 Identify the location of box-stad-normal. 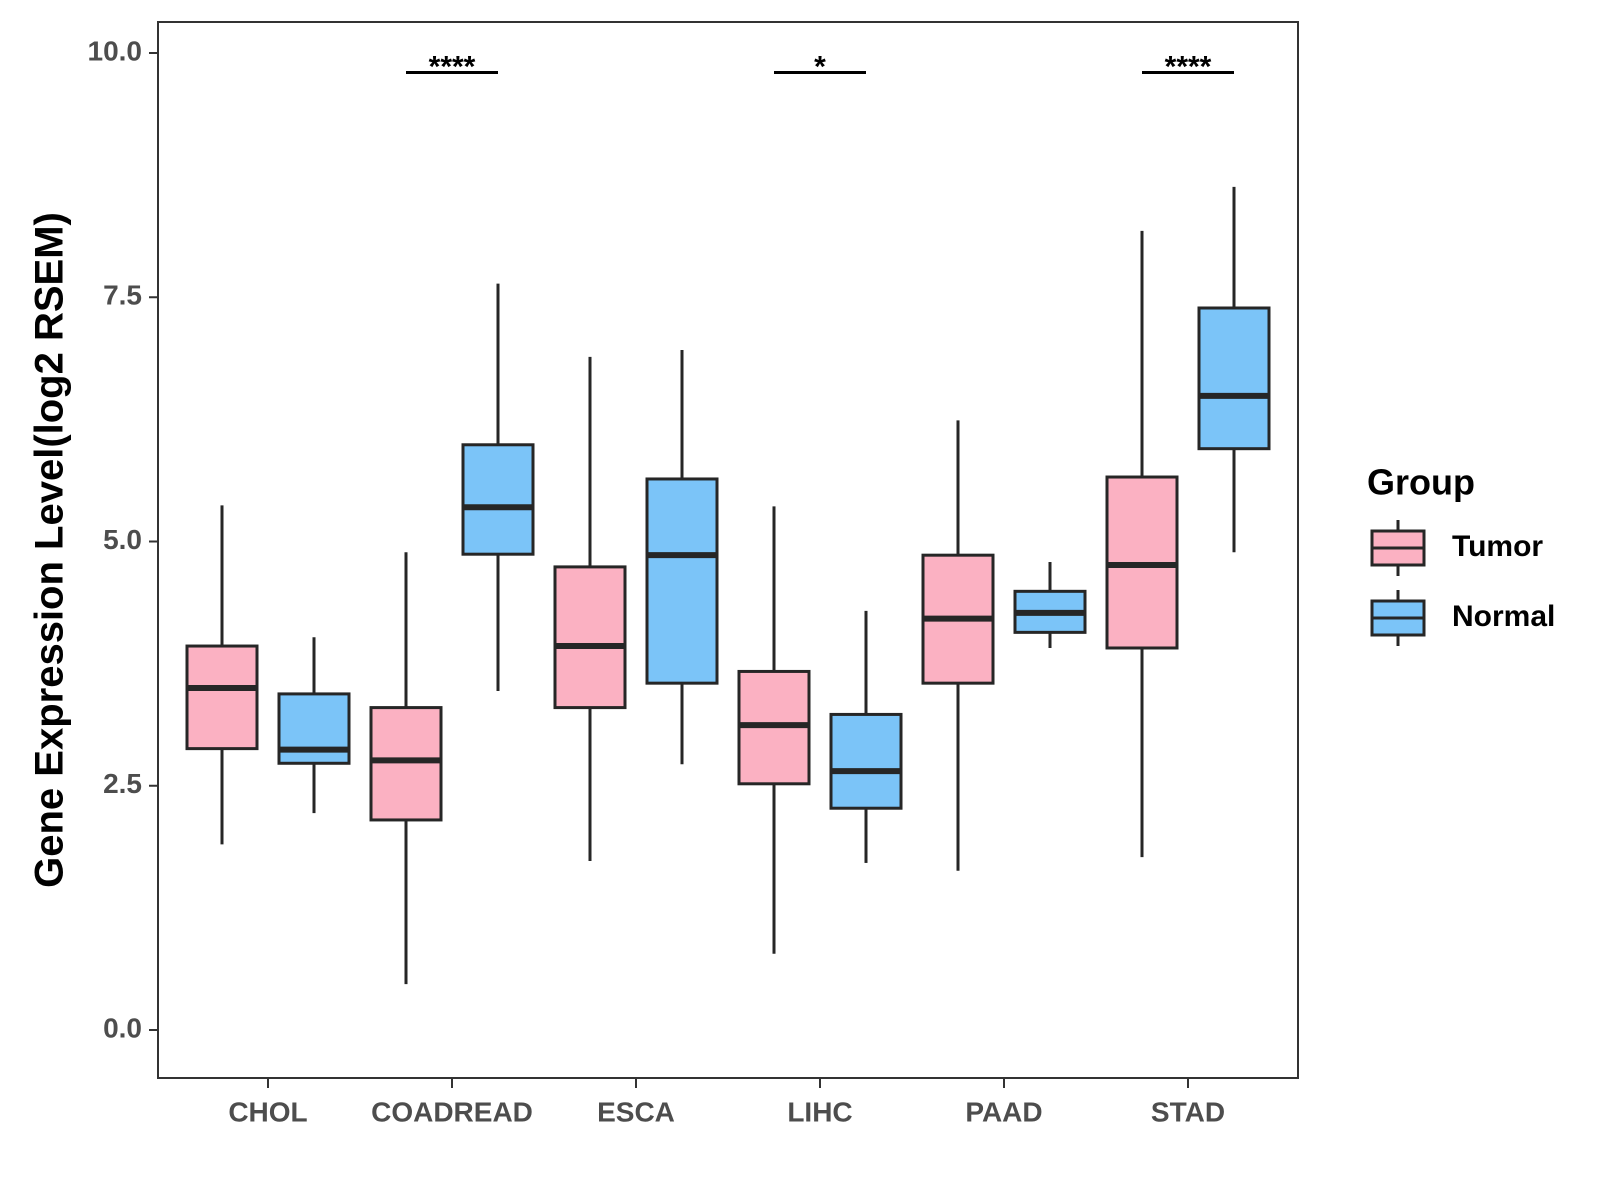
(1234, 369).